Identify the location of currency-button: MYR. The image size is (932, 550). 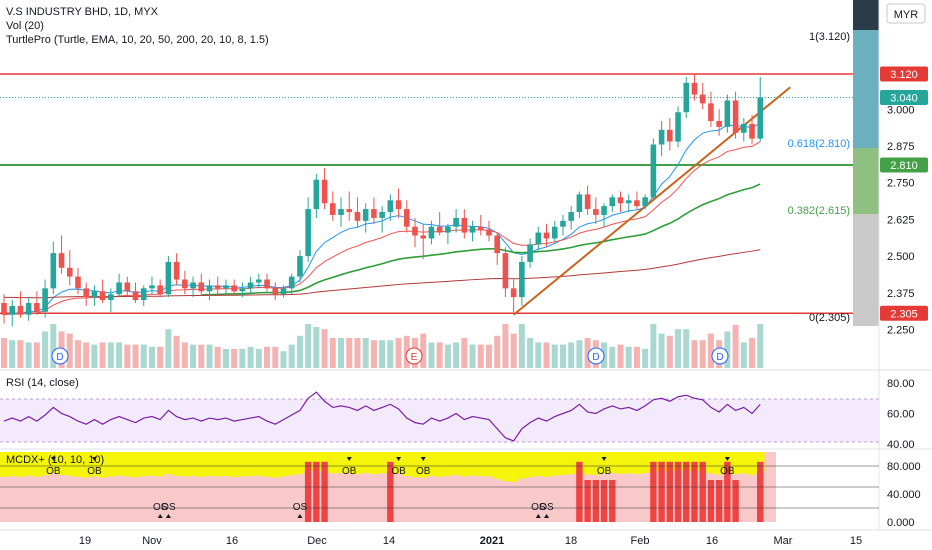
(906, 13).